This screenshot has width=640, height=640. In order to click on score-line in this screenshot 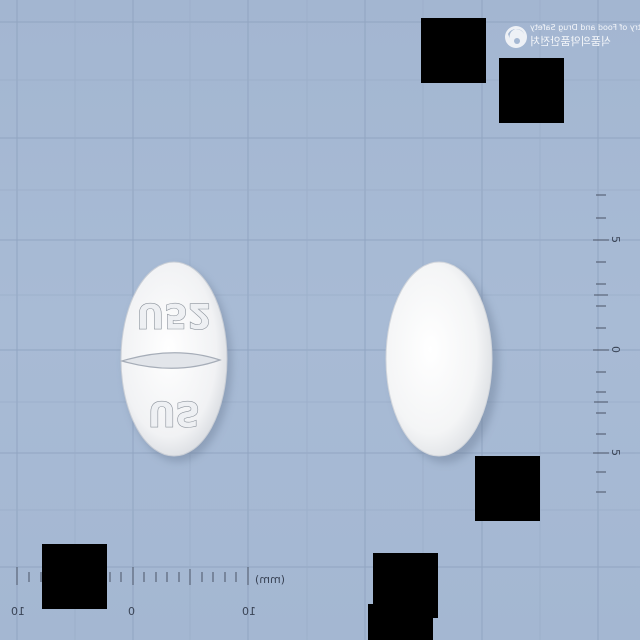, I will do `click(170, 360)`.